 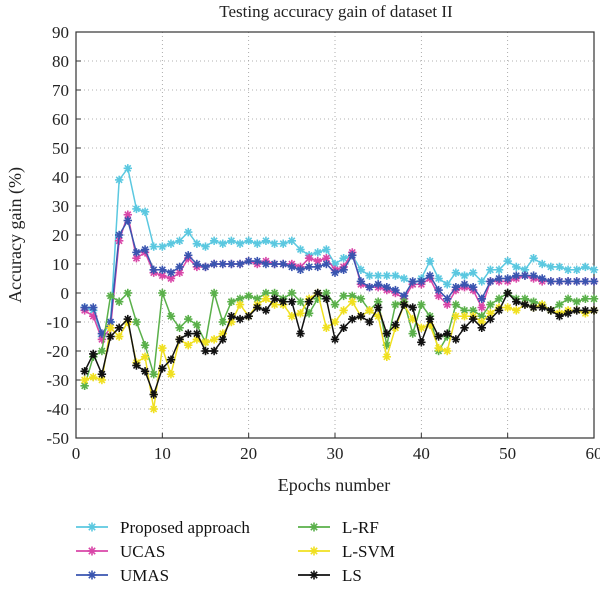 What do you see at coordinates (60, 177) in the screenshot?
I see `y-tick-label: 40` at bounding box center [60, 177].